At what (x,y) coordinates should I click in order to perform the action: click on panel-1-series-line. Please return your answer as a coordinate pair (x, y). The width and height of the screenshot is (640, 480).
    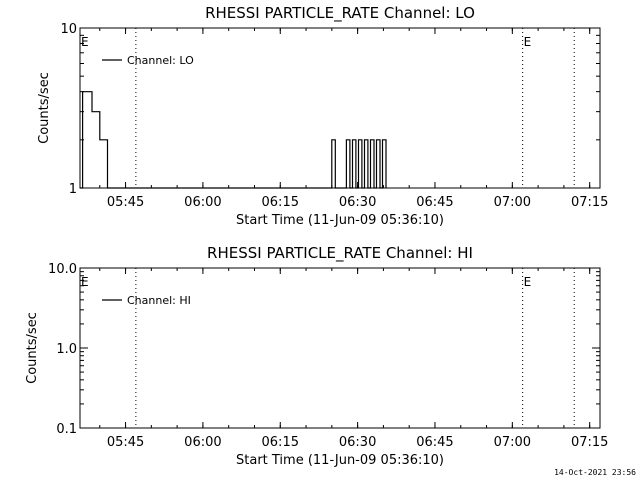
    Looking at the image, I should click on (233, 140).